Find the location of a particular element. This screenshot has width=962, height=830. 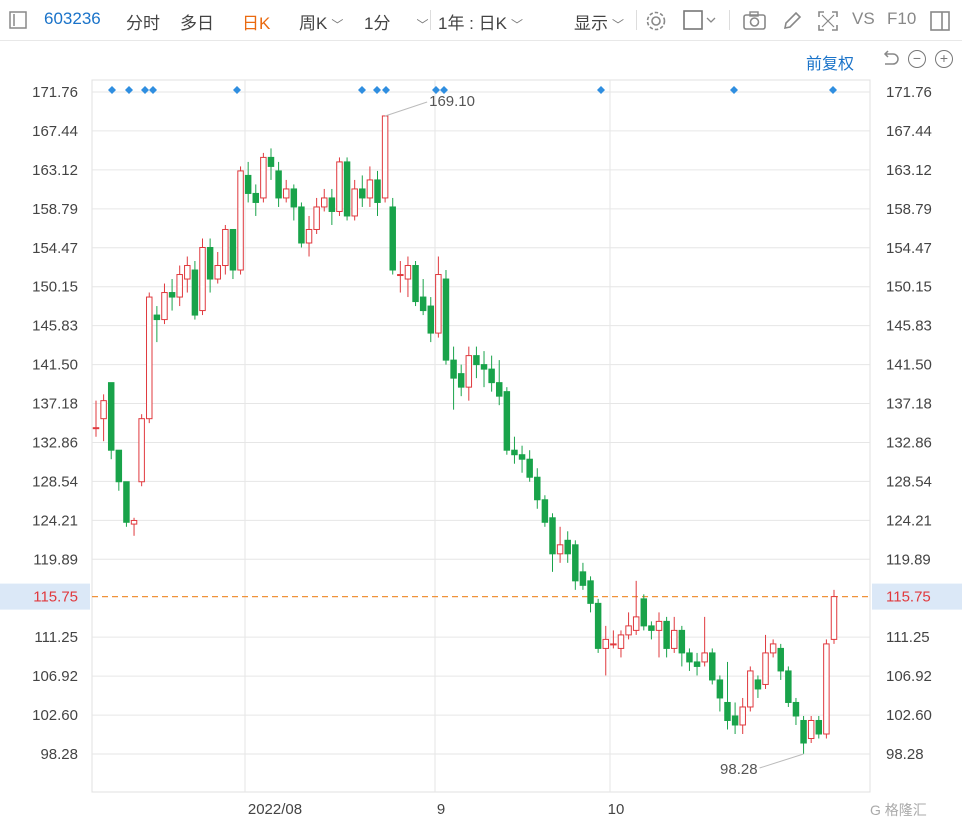

f10-button: F10 is located at coordinates (902, 18).